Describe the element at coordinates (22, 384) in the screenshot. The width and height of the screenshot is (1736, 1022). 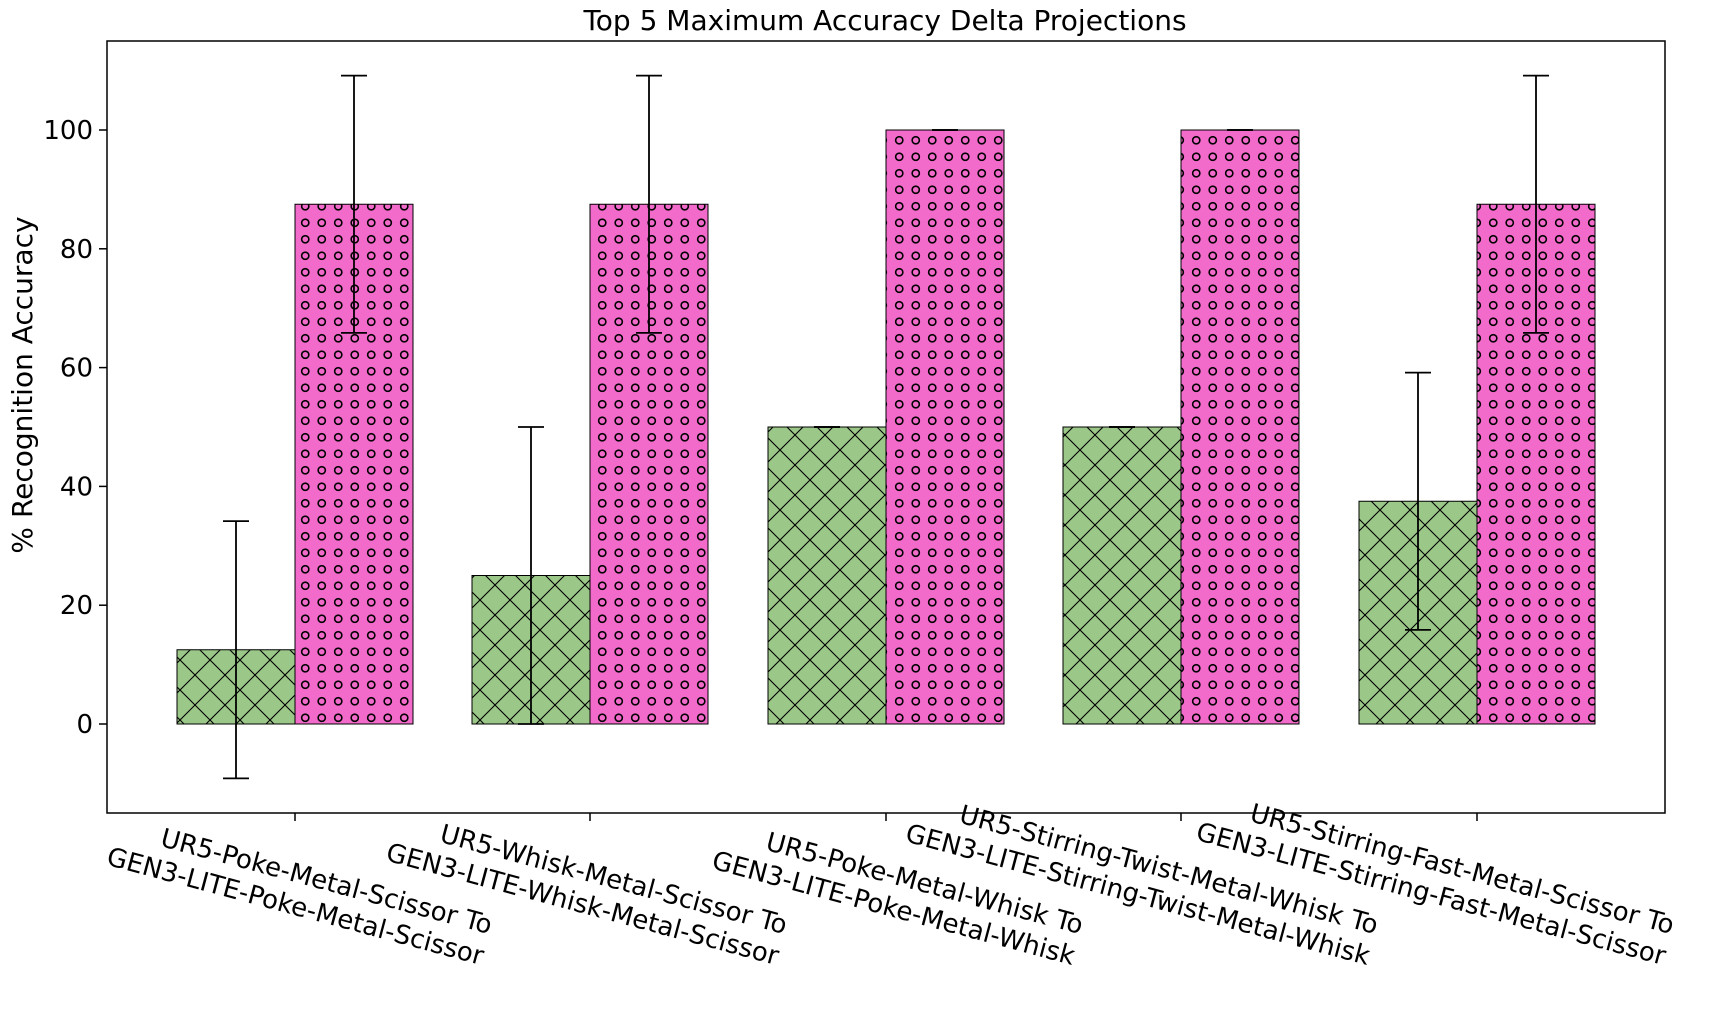
I see `y-axis-label: % Recognition Accuracy` at that location.